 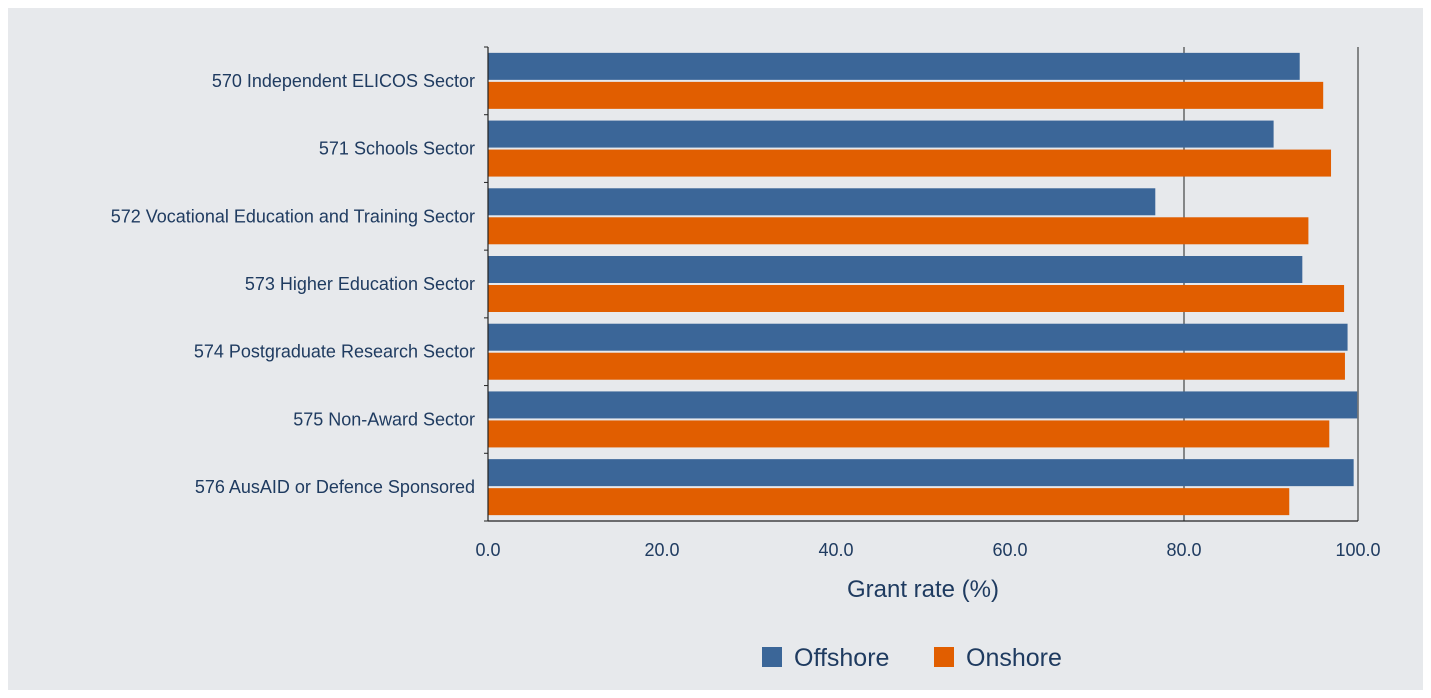 I want to click on gridlines, so click(x=1271, y=284).